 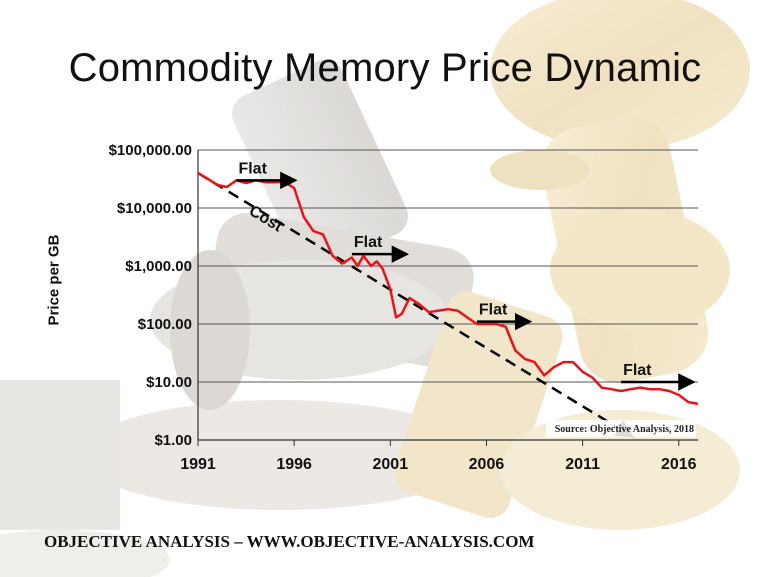 I want to click on x-tick-label: 1991, so click(x=198, y=464).